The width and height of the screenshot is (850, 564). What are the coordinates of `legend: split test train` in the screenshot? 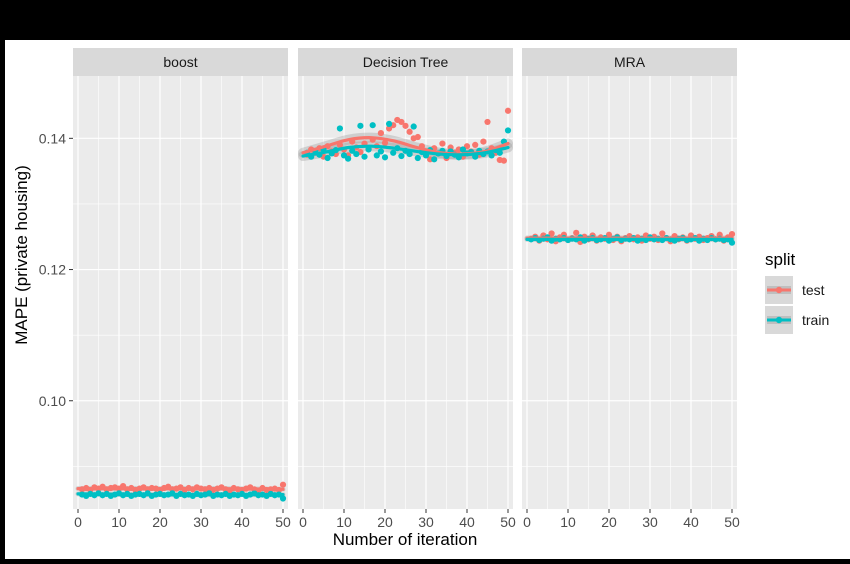 It's located at (797, 292).